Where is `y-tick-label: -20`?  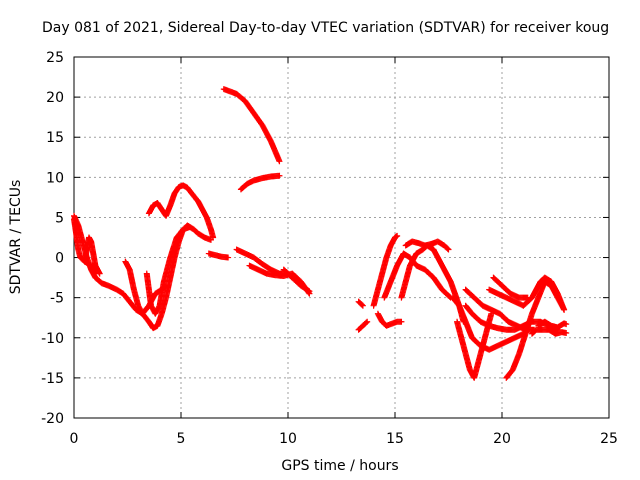
y-tick-label: -20 is located at coordinates (52, 419).